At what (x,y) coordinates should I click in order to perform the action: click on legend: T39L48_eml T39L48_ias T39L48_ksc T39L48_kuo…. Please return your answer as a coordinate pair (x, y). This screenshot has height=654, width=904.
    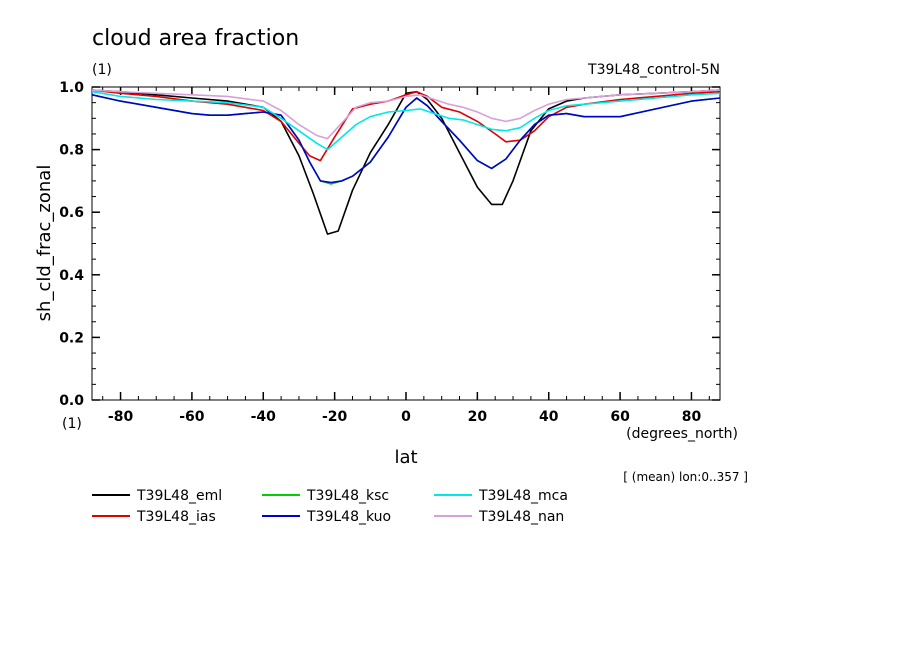
    Looking at the image, I should click on (330, 506).